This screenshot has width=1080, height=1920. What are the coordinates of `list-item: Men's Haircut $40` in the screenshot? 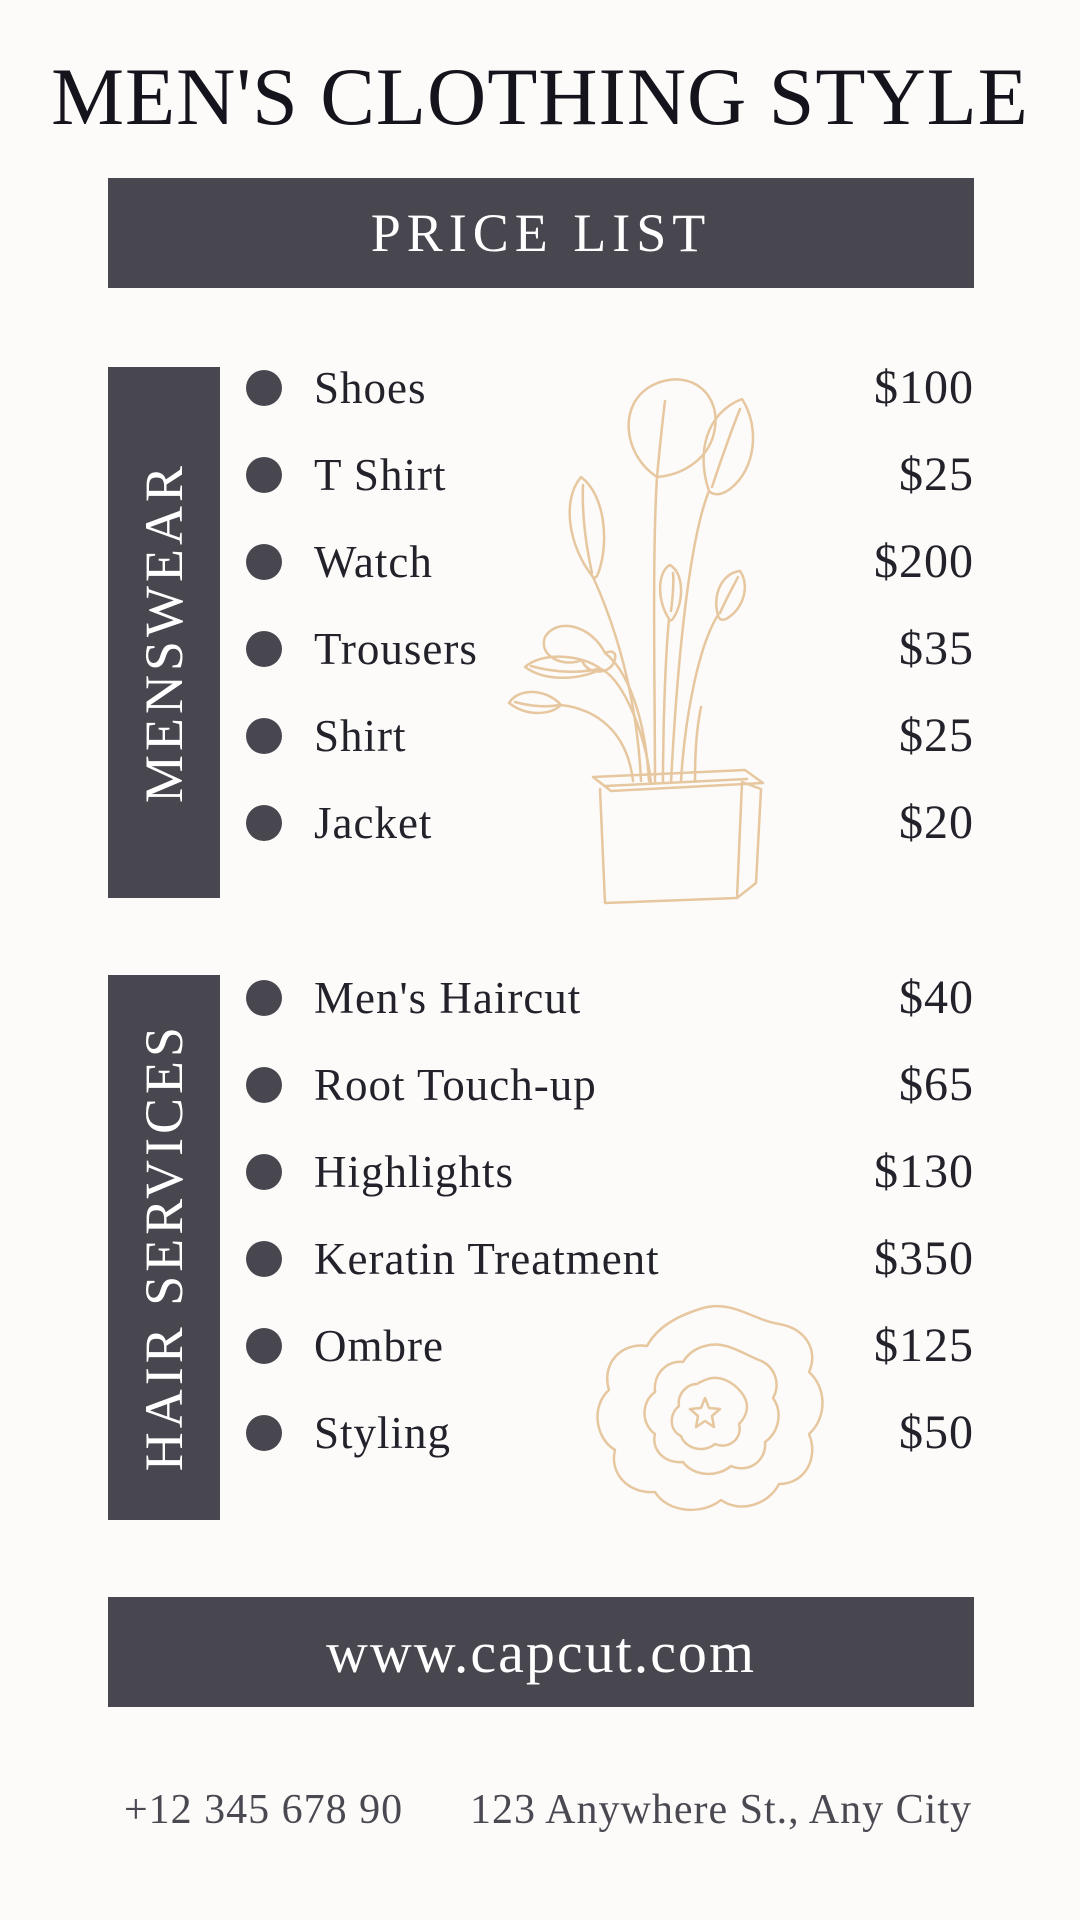 It's located at (541, 997).